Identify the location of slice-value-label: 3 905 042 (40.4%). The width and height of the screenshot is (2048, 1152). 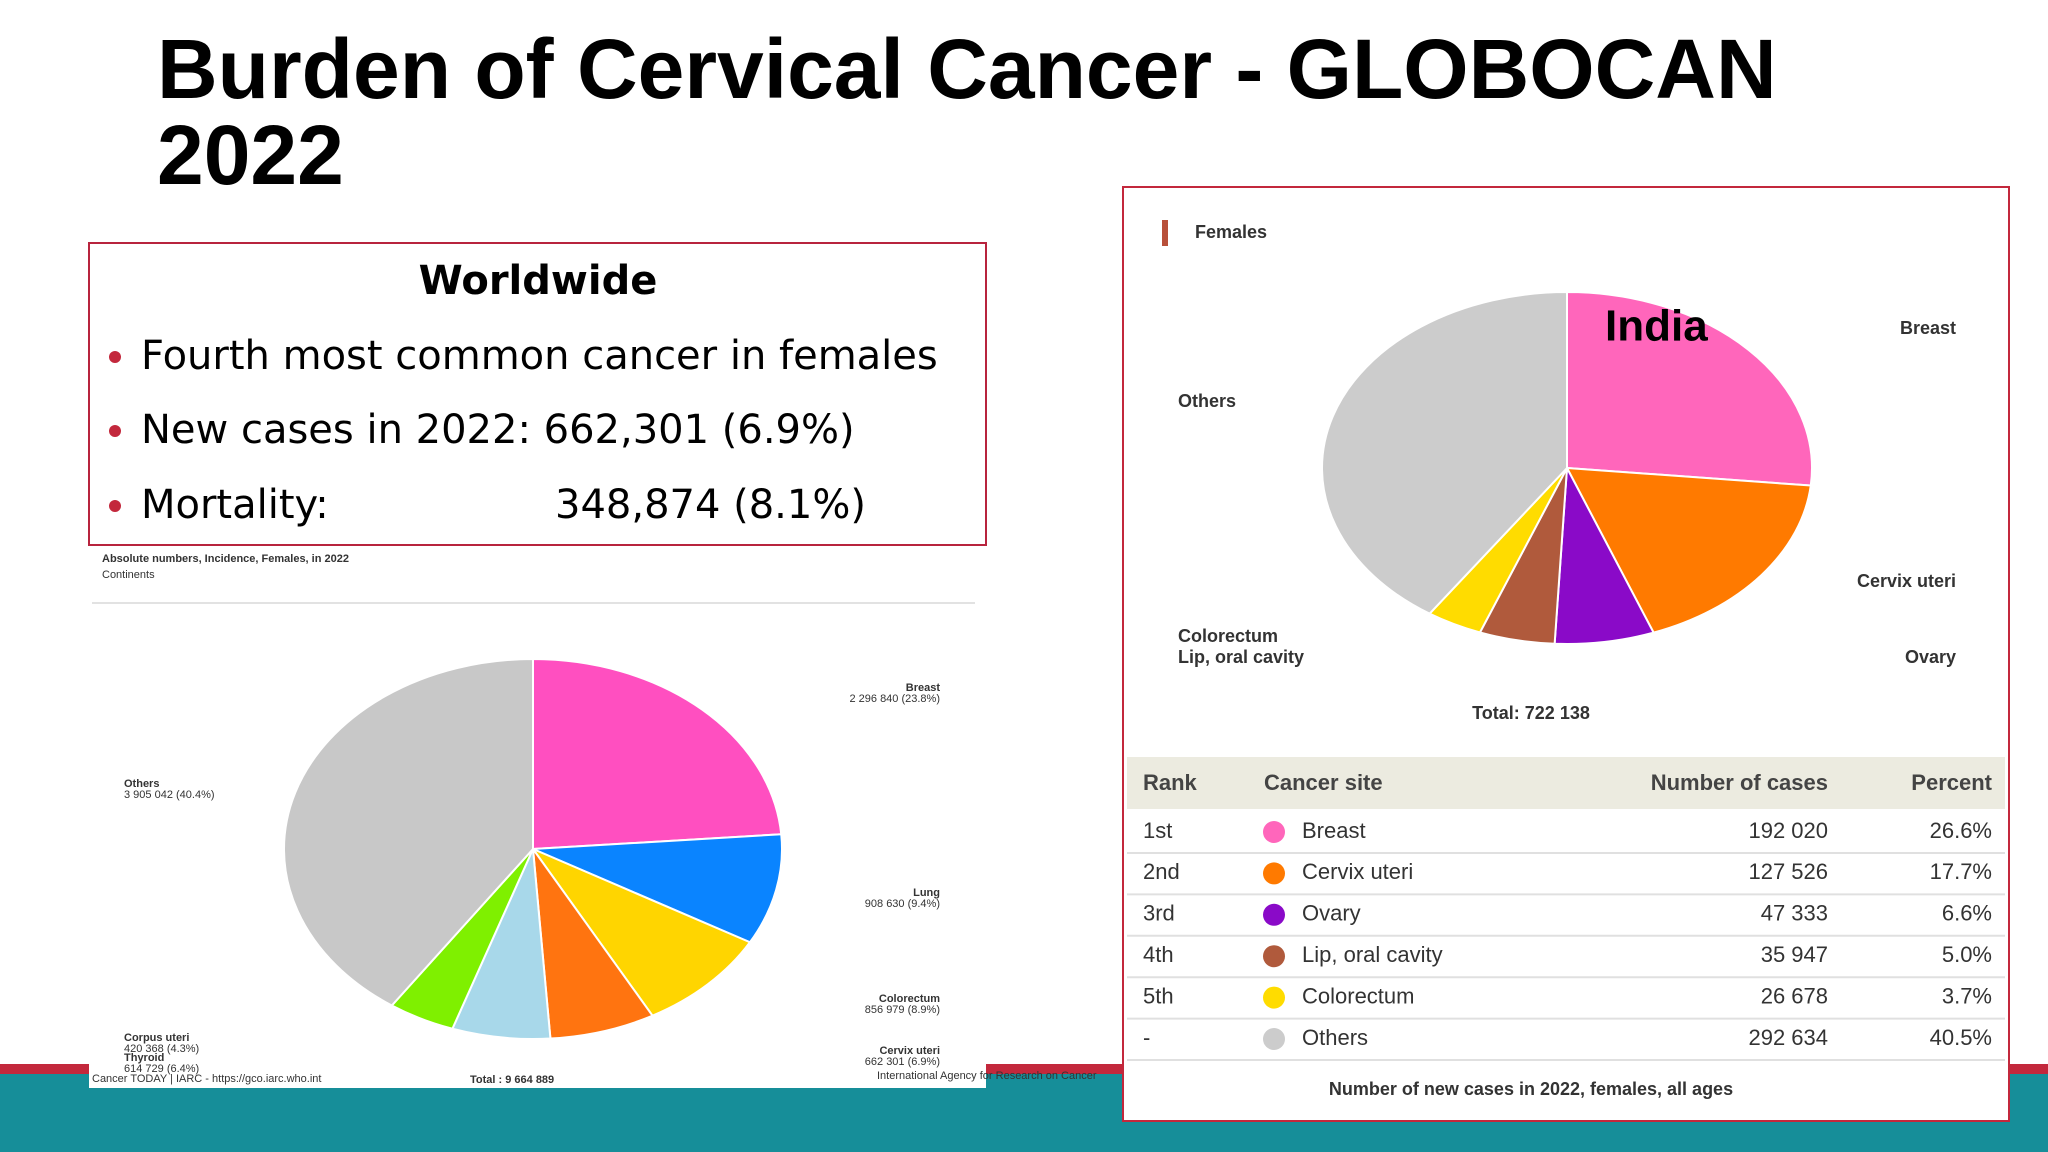
(169, 795).